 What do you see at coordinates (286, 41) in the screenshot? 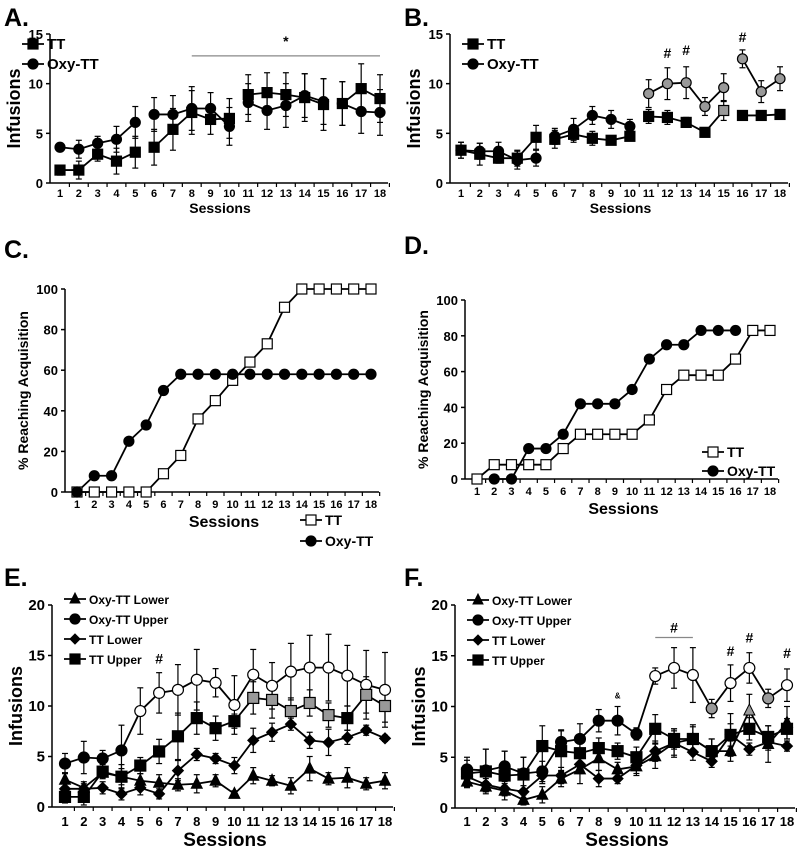
I see `significance-marker: *` at bounding box center [286, 41].